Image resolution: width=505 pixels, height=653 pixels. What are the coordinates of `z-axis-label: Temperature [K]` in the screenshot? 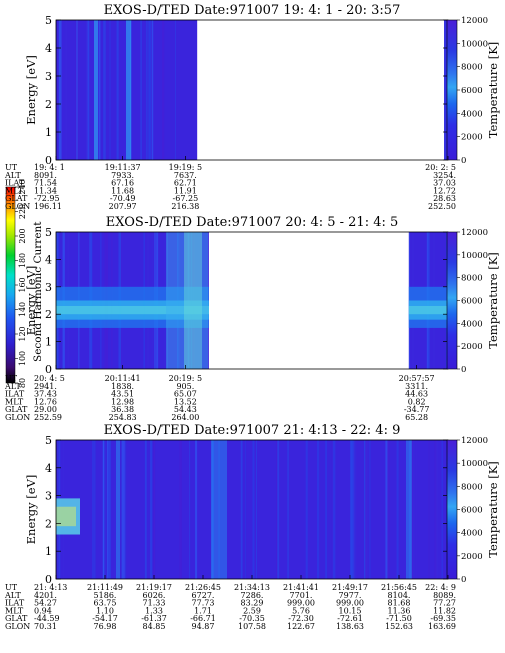 It's located at (493, 509).